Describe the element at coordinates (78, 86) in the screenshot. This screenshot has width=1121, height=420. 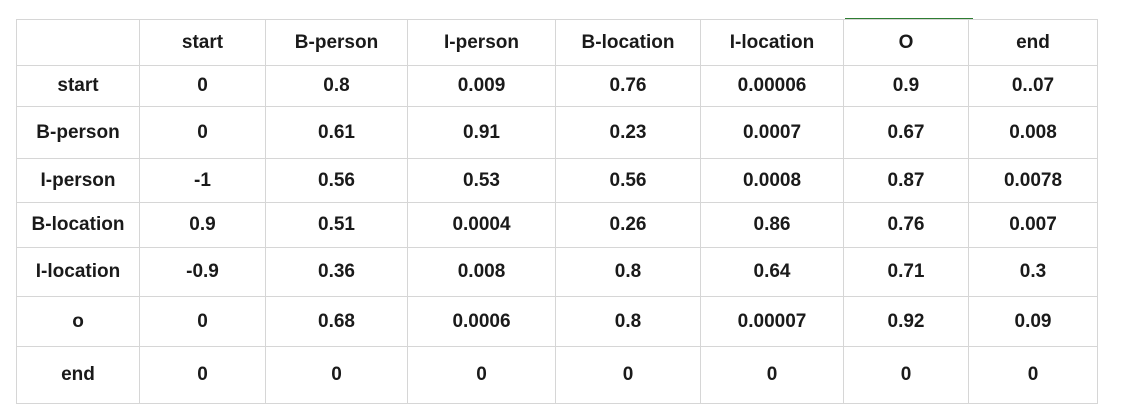
I see `row-header-start: start` at that location.